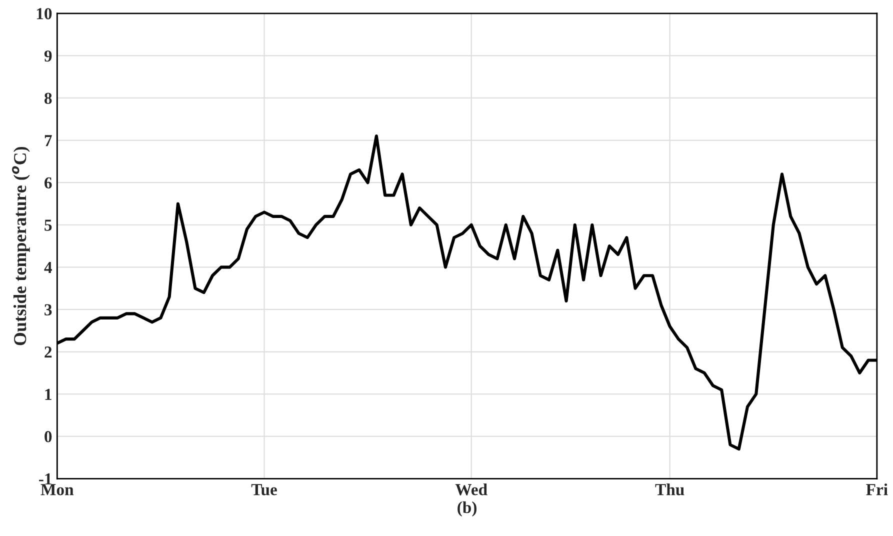 The width and height of the screenshot is (893, 536). Describe the element at coordinates (45, 478) in the screenshot. I see `y-tick-label: -1` at that location.